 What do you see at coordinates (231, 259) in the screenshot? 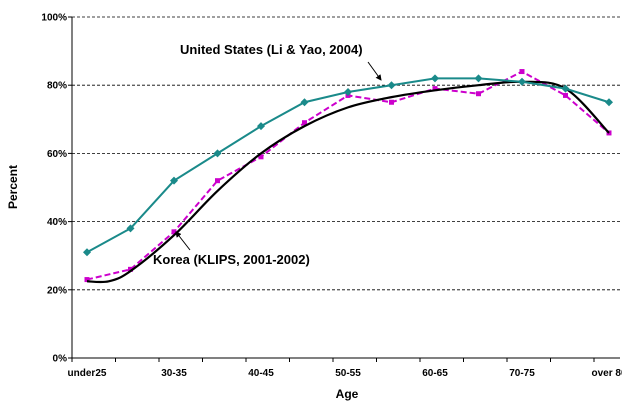
I see `annotation-korea-label: Korea (KLIPS, 2001-2002)` at bounding box center [231, 259].